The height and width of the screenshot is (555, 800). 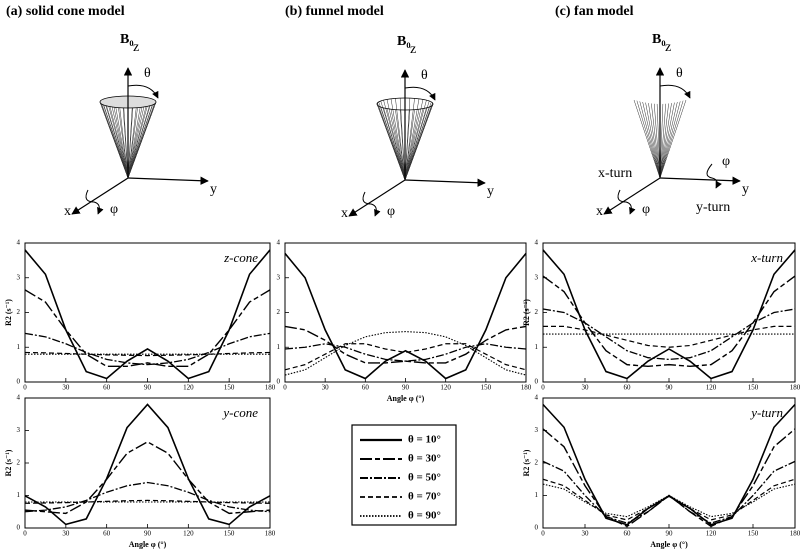 I want to click on turn-label: x-turn, so click(x=615, y=173).